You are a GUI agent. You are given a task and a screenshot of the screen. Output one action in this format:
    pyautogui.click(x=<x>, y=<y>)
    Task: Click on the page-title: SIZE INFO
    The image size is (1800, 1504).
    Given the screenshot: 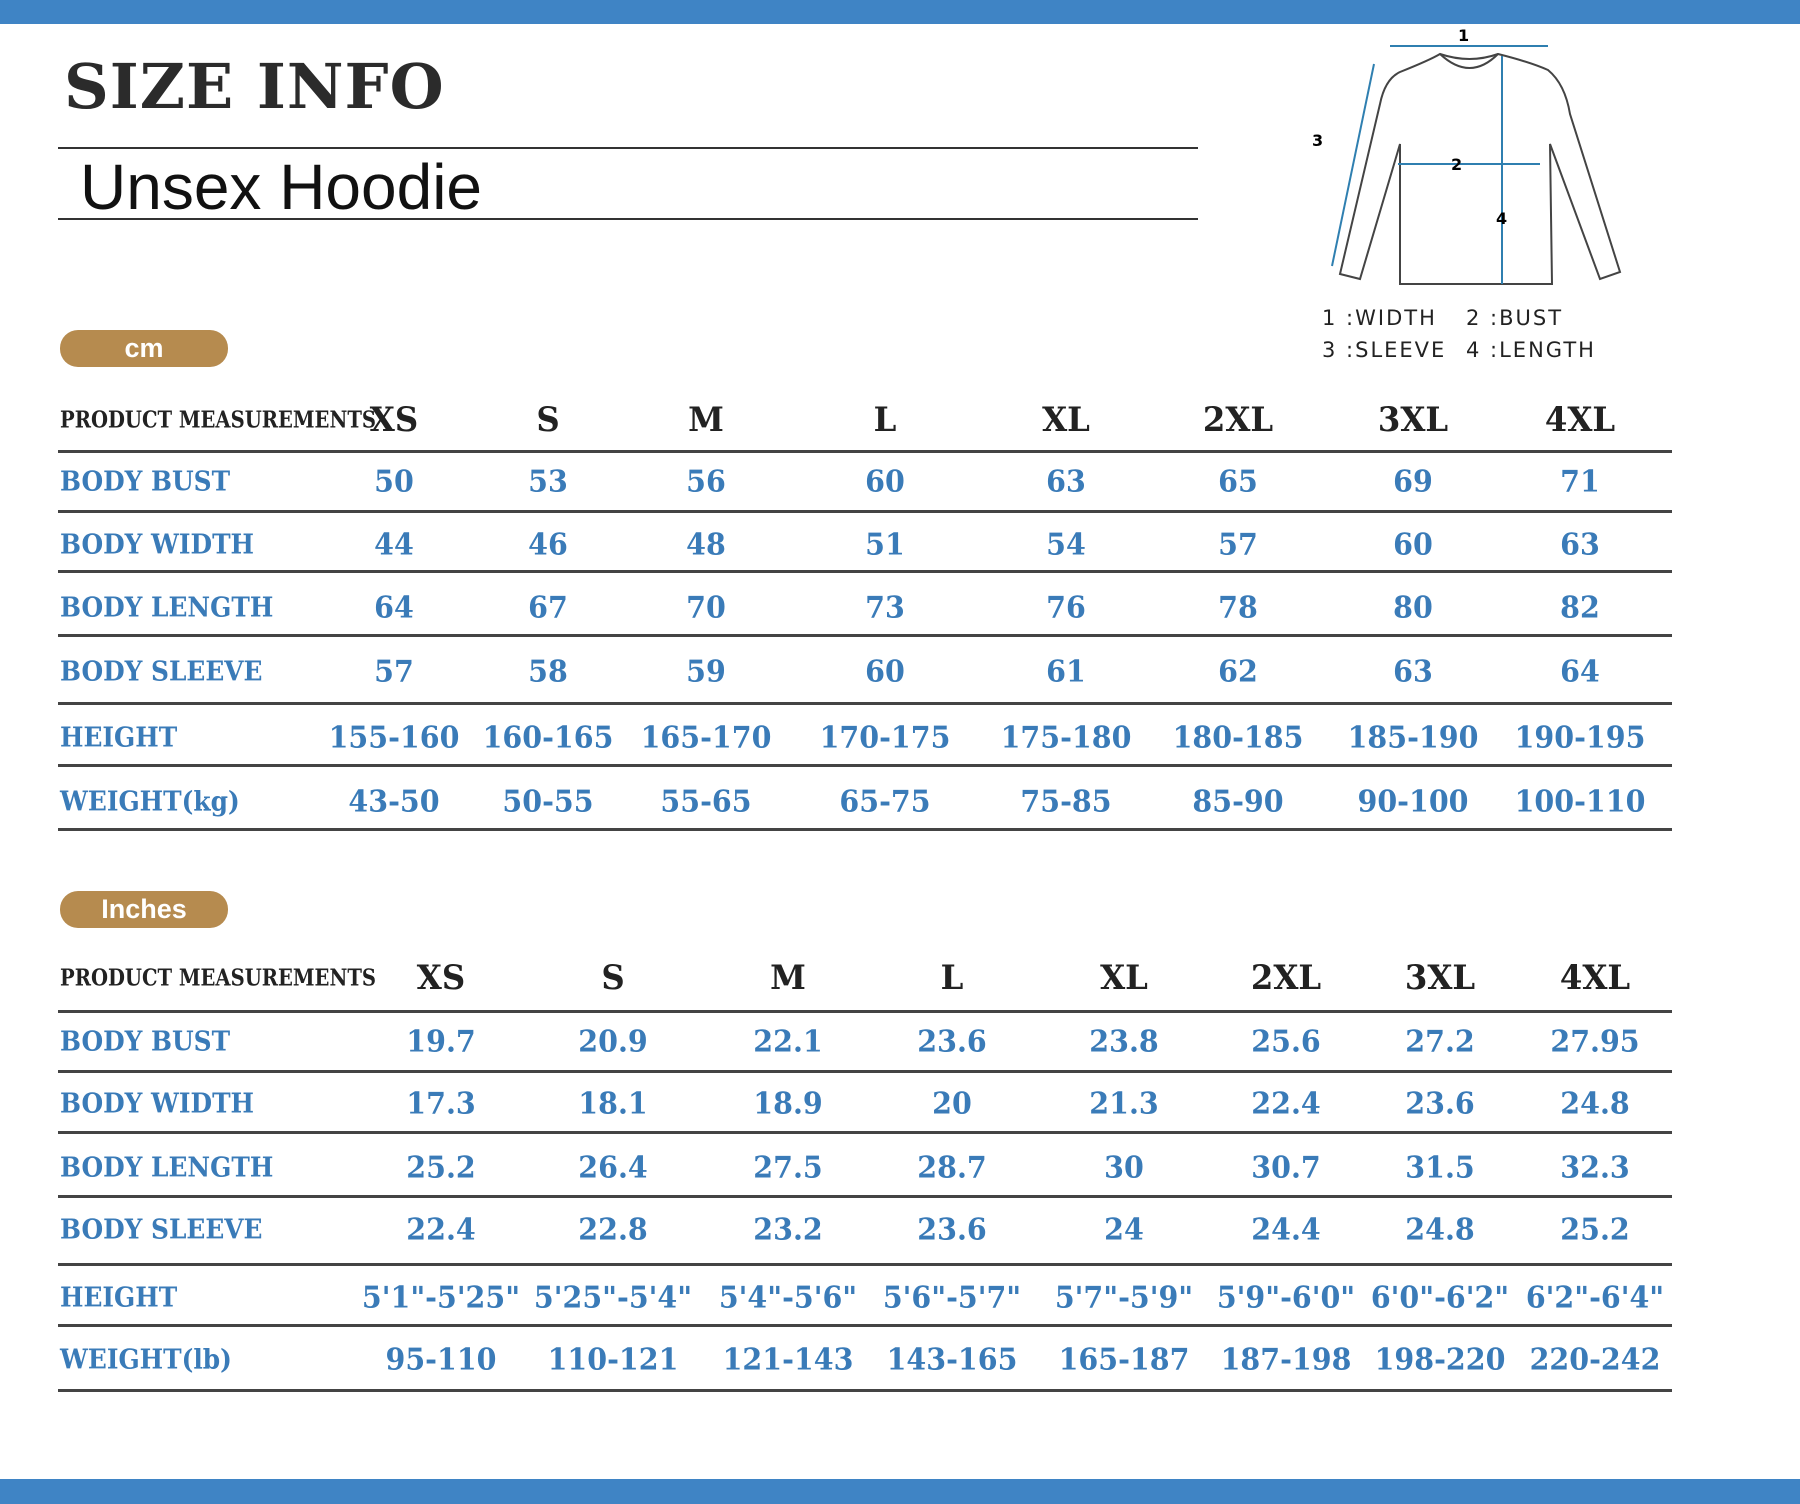 What is the action you would take?
    pyautogui.click(x=254, y=86)
    